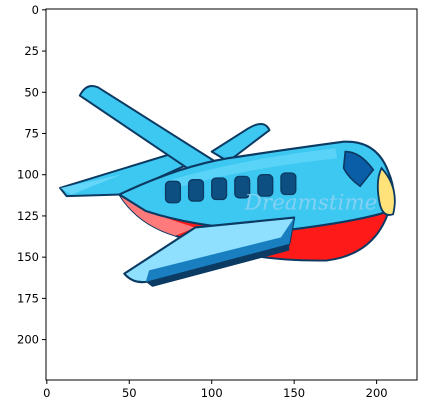 The height and width of the screenshot is (417, 425). I want to click on y-tick-label: 75, so click(31, 133).